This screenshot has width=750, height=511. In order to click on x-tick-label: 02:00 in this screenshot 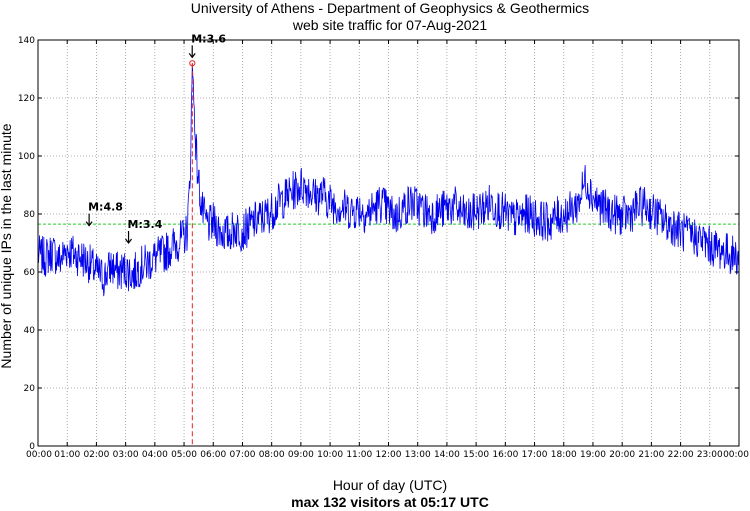, I will do `click(96, 455)`.